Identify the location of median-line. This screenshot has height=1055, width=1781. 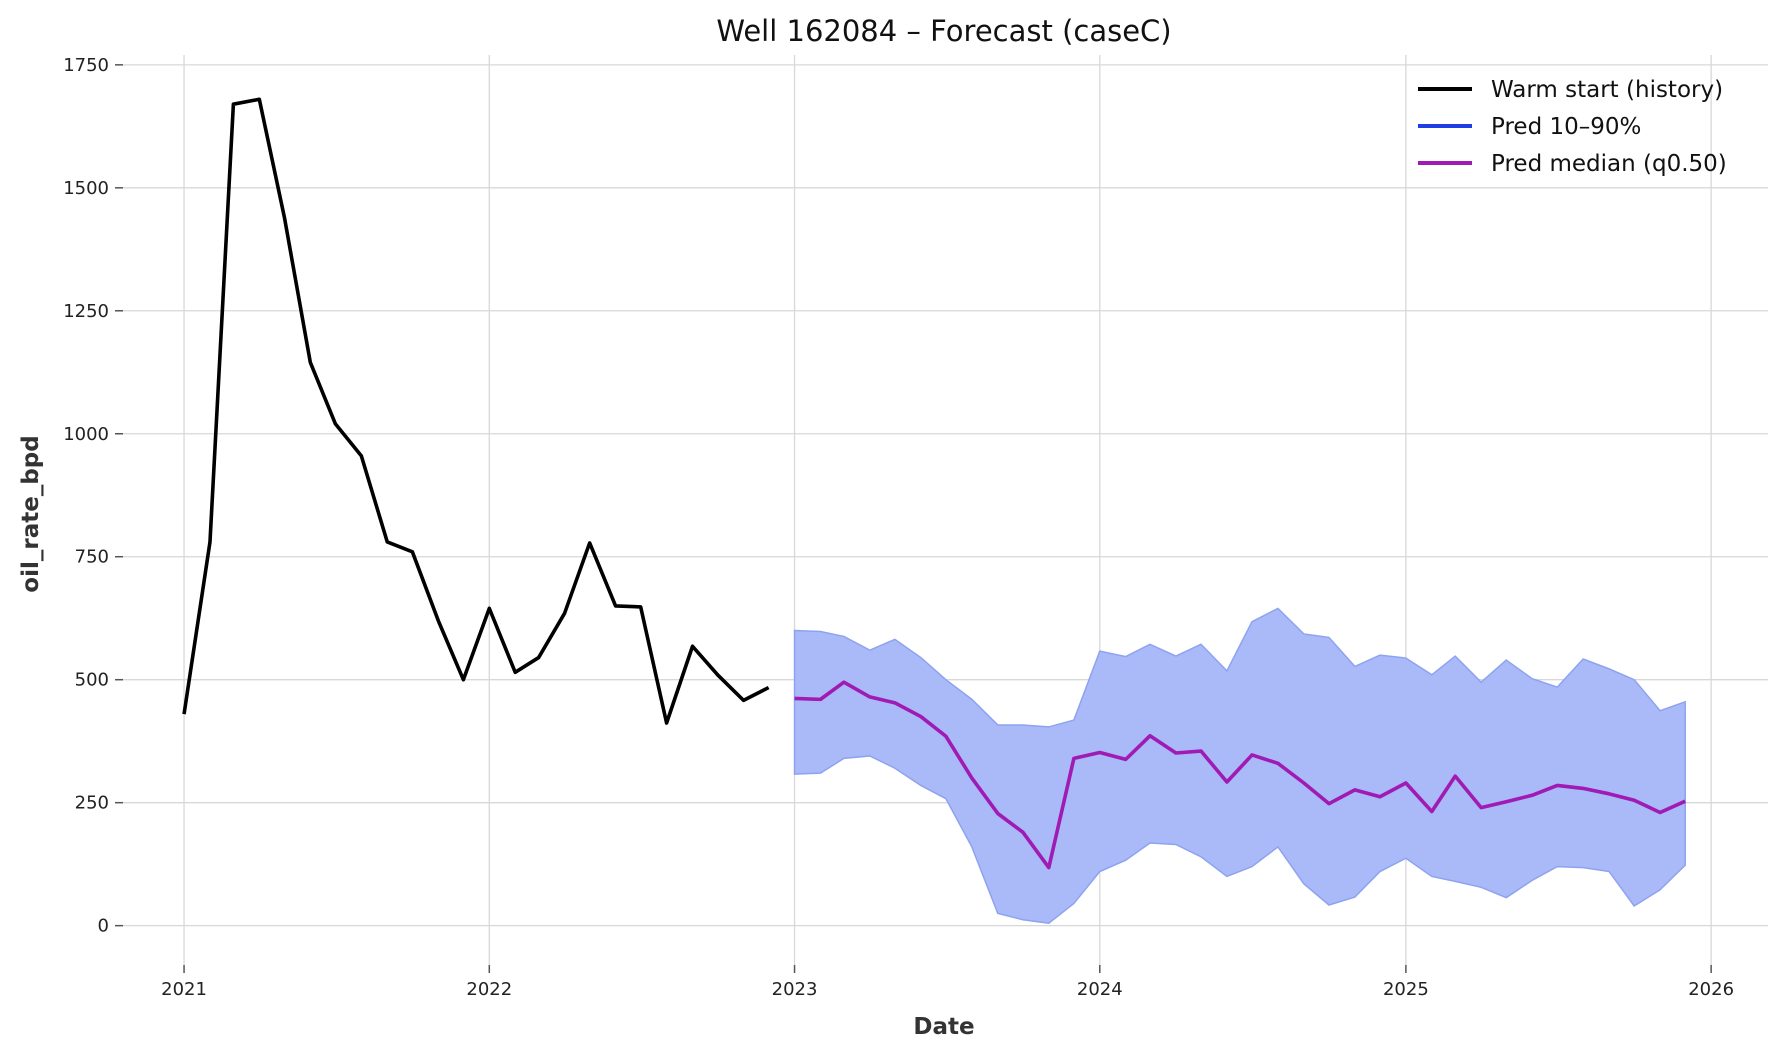
(1240, 775).